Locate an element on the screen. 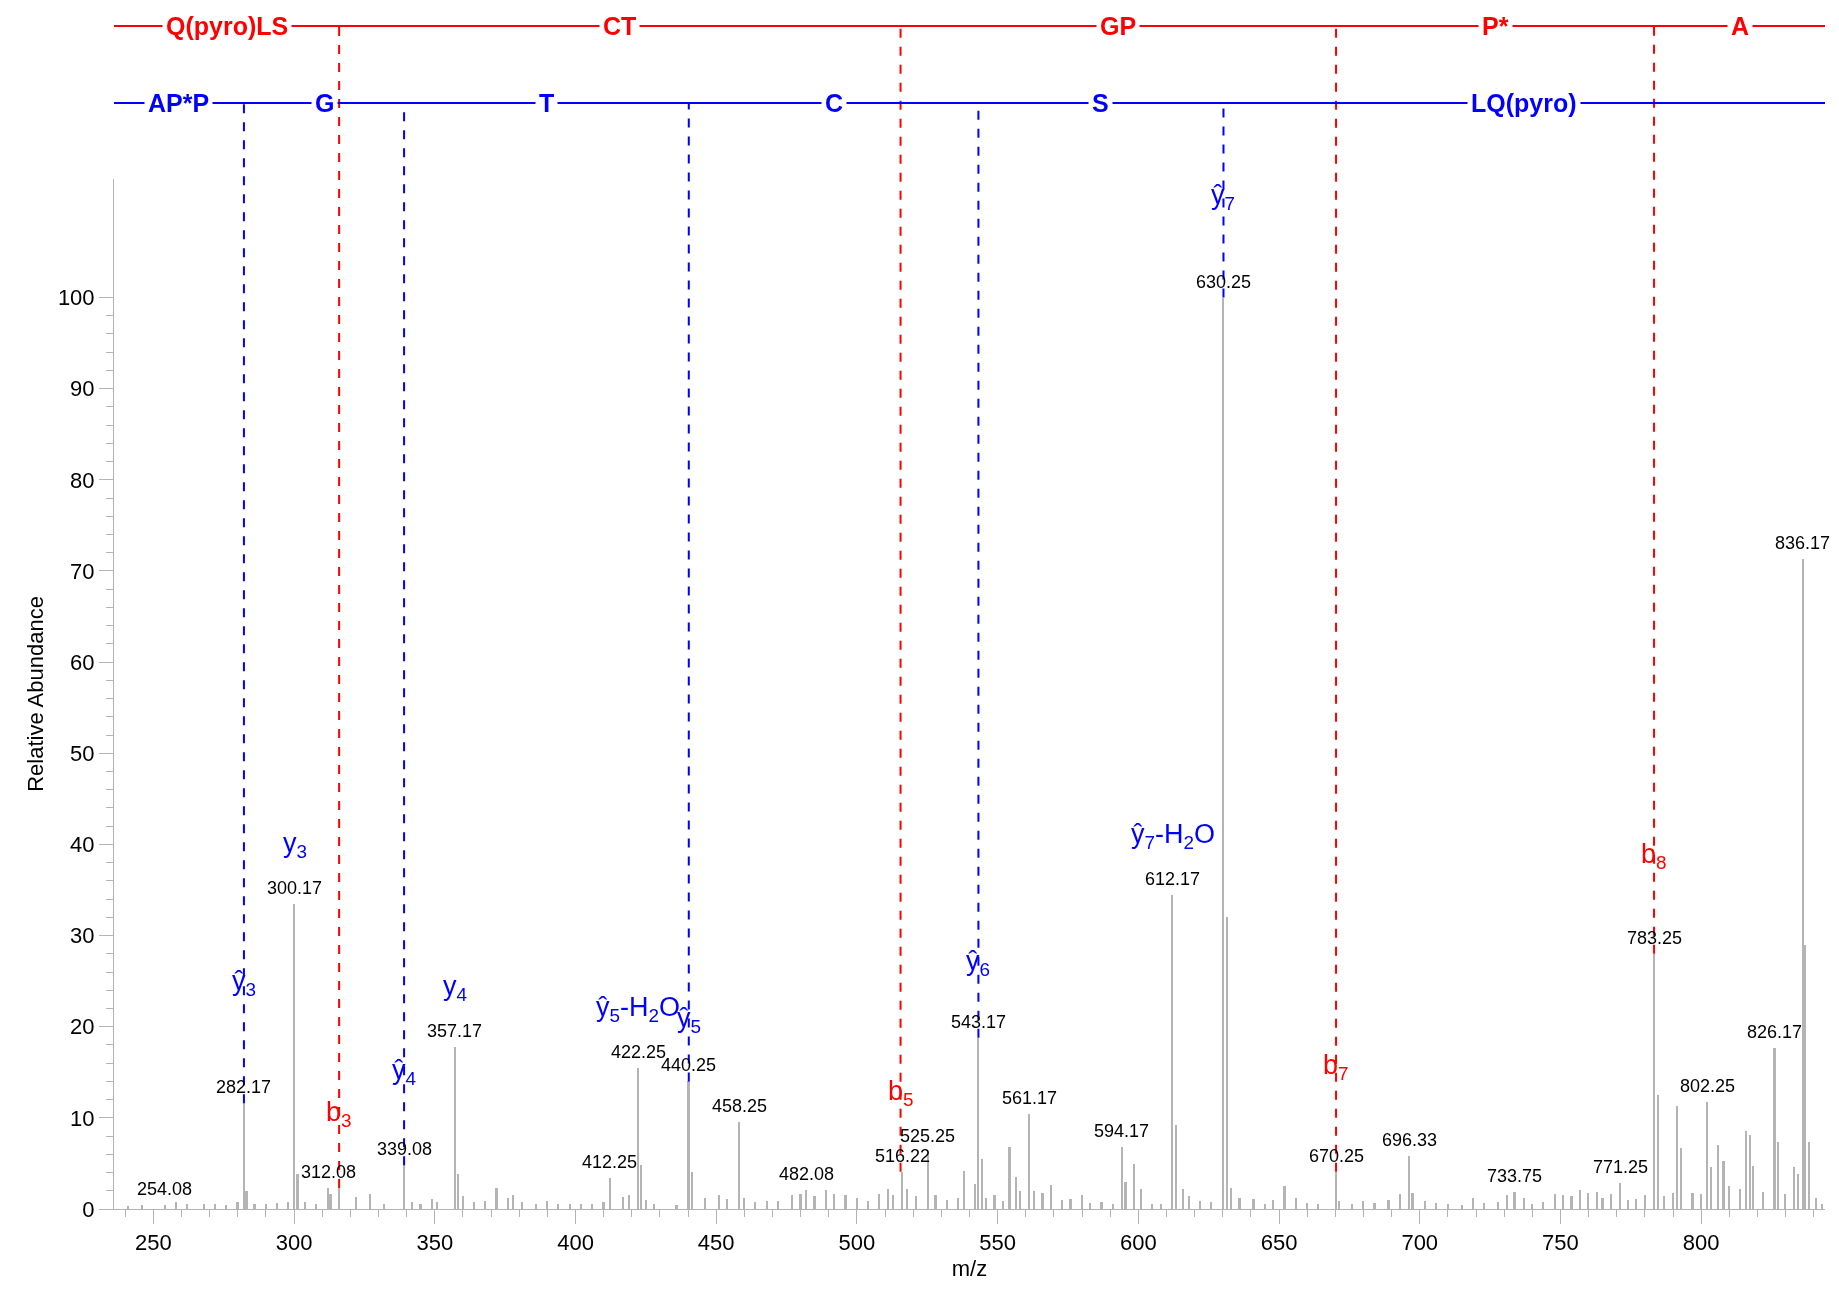  annotation: 826.17 is located at coordinates (1775, 1032).